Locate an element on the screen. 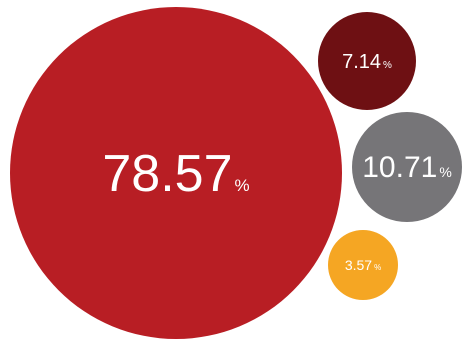 This screenshot has height=340, width=463. bubble-3-57: 3.57% is located at coordinates (363, 265).